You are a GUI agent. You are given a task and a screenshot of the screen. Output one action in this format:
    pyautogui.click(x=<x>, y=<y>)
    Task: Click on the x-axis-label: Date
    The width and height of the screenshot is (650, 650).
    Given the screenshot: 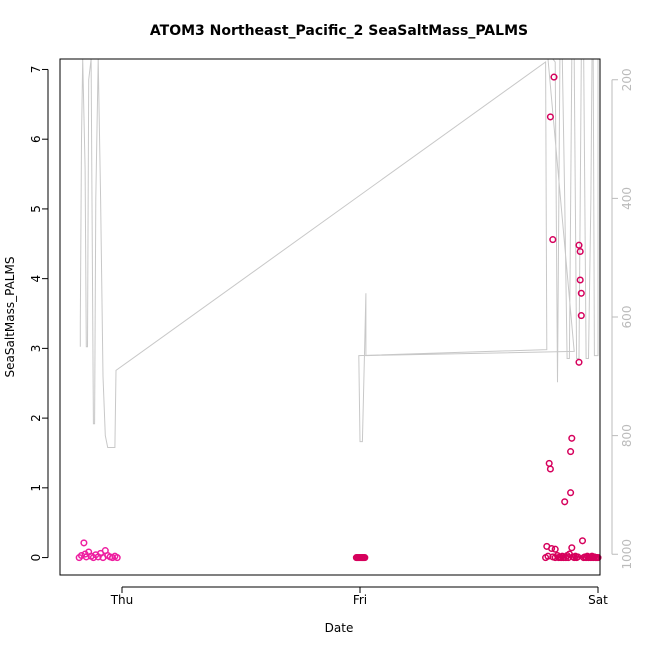 What is the action you would take?
    pyautogui.click(x=339, y=628)
    